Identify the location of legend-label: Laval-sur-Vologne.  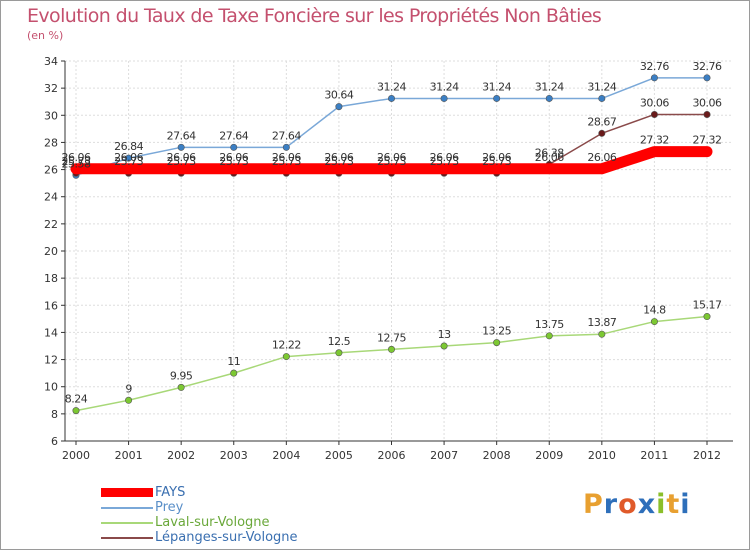
(212, 522).